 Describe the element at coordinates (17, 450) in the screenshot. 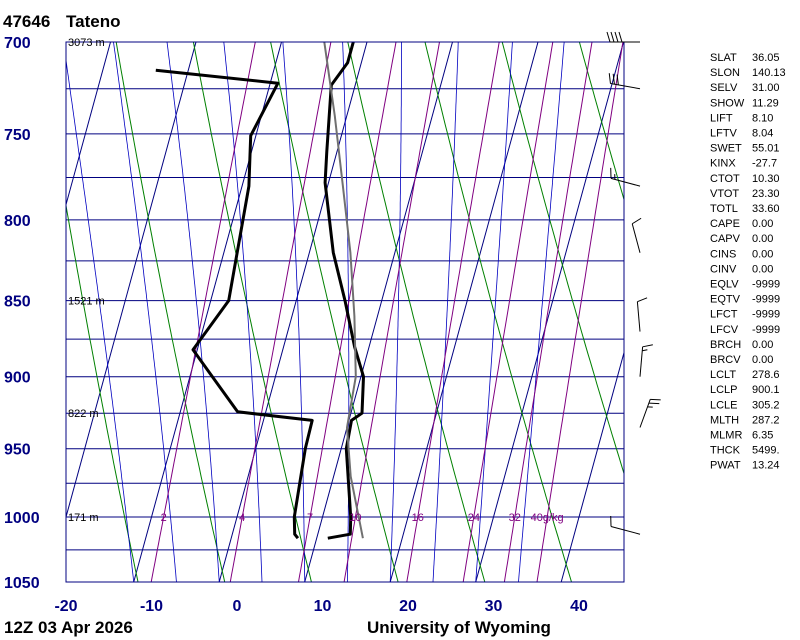

I see `pressure-tick-label: 950` at that location.